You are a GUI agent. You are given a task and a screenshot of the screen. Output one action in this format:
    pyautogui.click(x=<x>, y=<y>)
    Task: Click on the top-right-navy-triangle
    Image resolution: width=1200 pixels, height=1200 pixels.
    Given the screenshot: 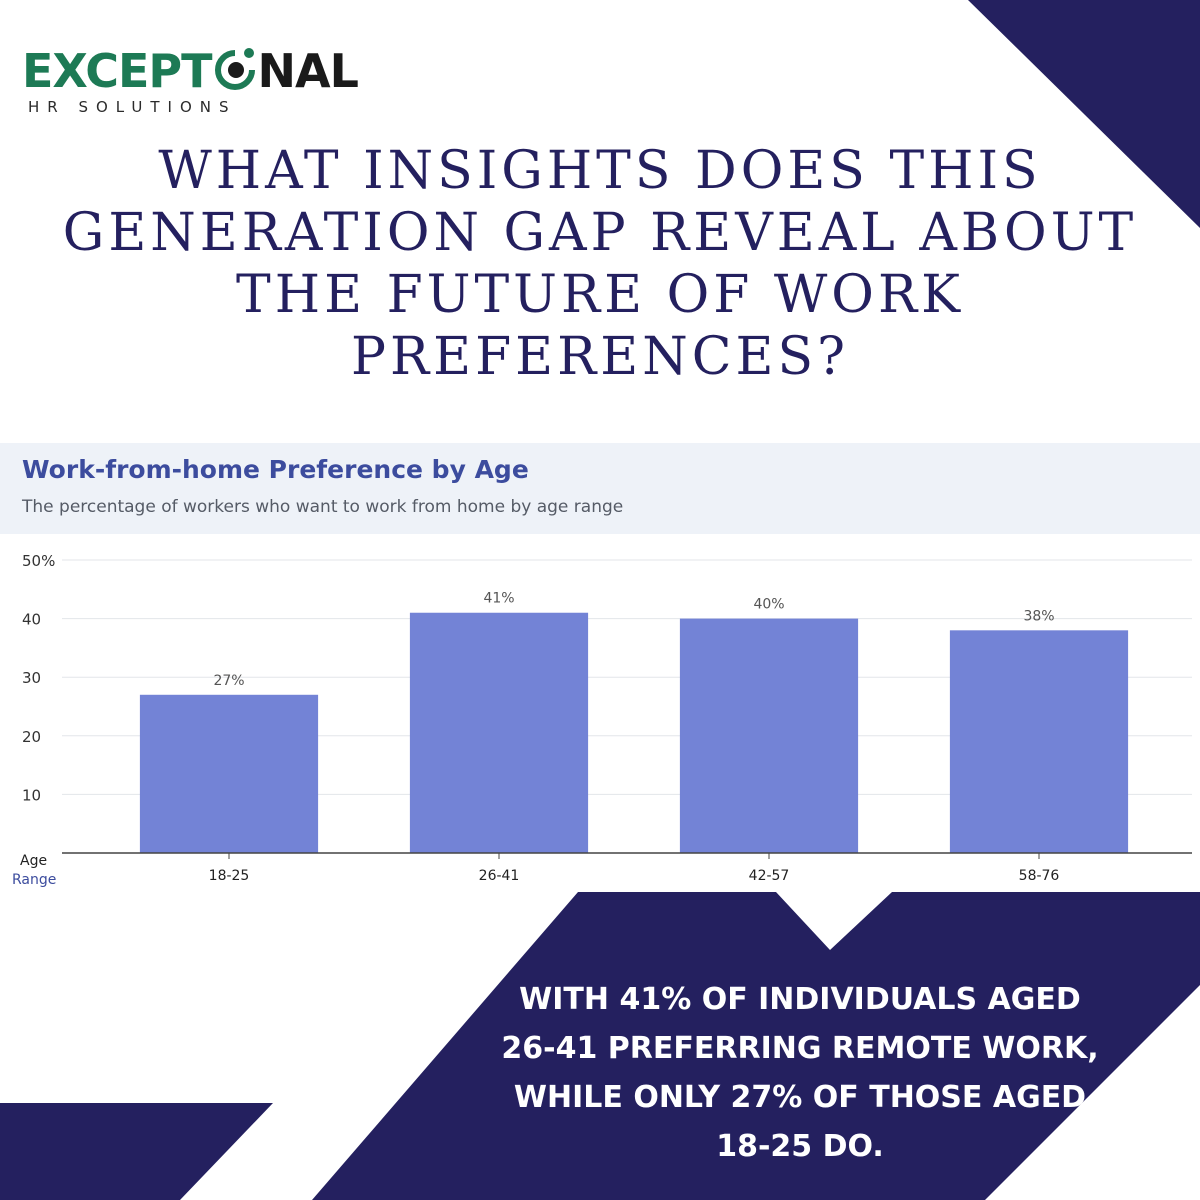 What is the action you would take?
    pyautogui.click(x=1084, y=114)
    